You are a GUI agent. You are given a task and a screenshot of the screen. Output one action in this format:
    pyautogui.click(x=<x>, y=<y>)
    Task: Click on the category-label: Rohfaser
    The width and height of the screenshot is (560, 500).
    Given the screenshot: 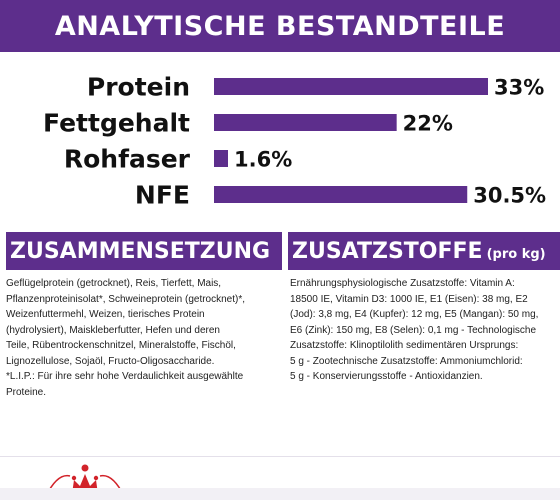 What is the action you would take?
    pyautogui.click(x=127, y=159)
    